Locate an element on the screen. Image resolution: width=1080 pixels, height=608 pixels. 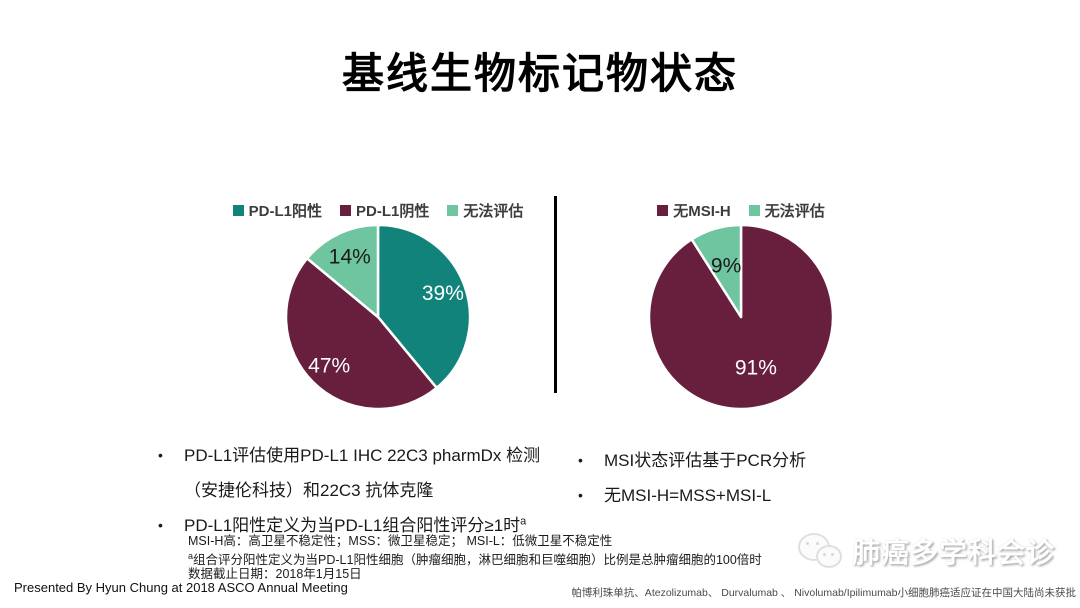
pie-data-label: 91% is located at coordinates (756, 368).